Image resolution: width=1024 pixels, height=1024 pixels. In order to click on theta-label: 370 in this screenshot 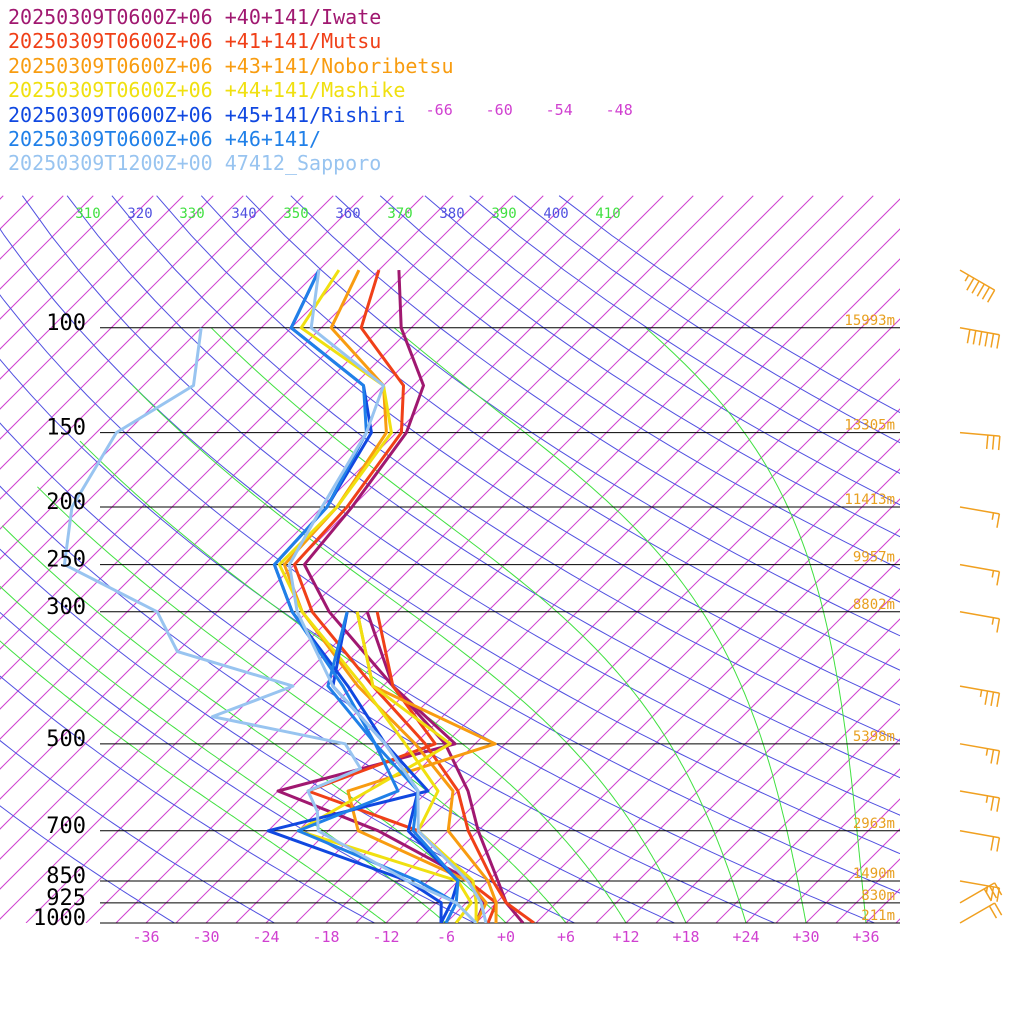, I will do `click(399, 214)`.